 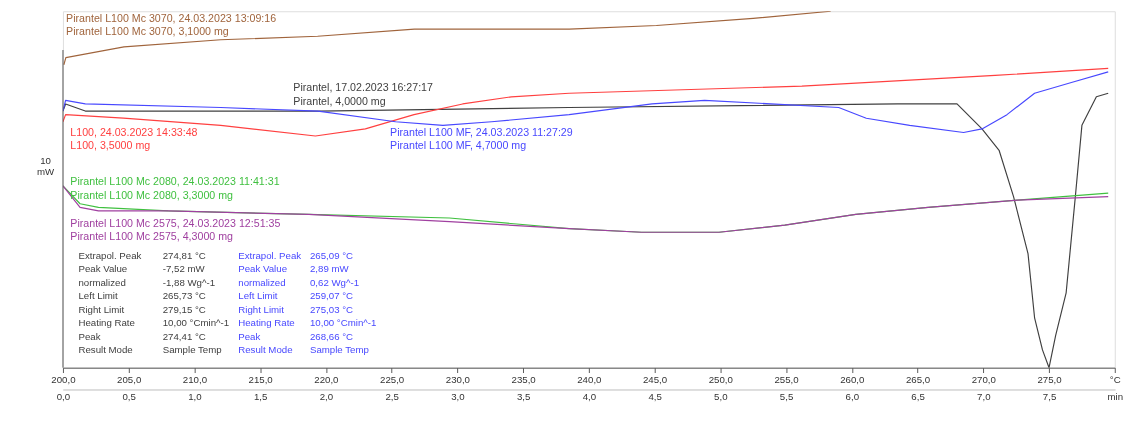 I want to click on x2-tick-label: 5,5, so click(x=786, y=397).